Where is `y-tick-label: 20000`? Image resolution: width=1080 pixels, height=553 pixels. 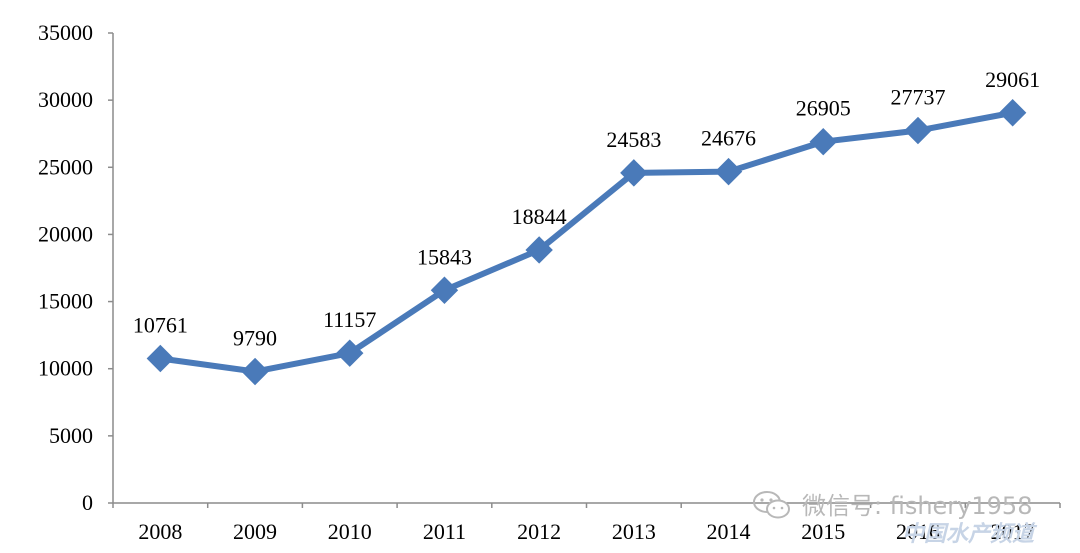
y-tick-label: 20000 is located at coordinates (65, 233).